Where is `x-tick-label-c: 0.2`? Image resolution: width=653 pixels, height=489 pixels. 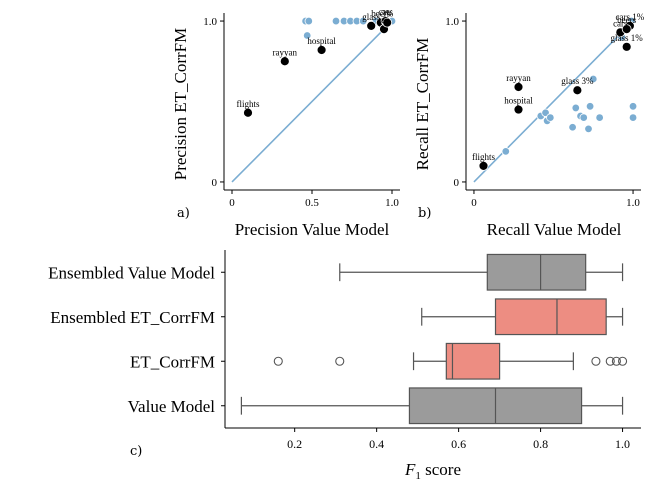
x-tick-label-c: 0.2 is located at coordinates (294, 444).